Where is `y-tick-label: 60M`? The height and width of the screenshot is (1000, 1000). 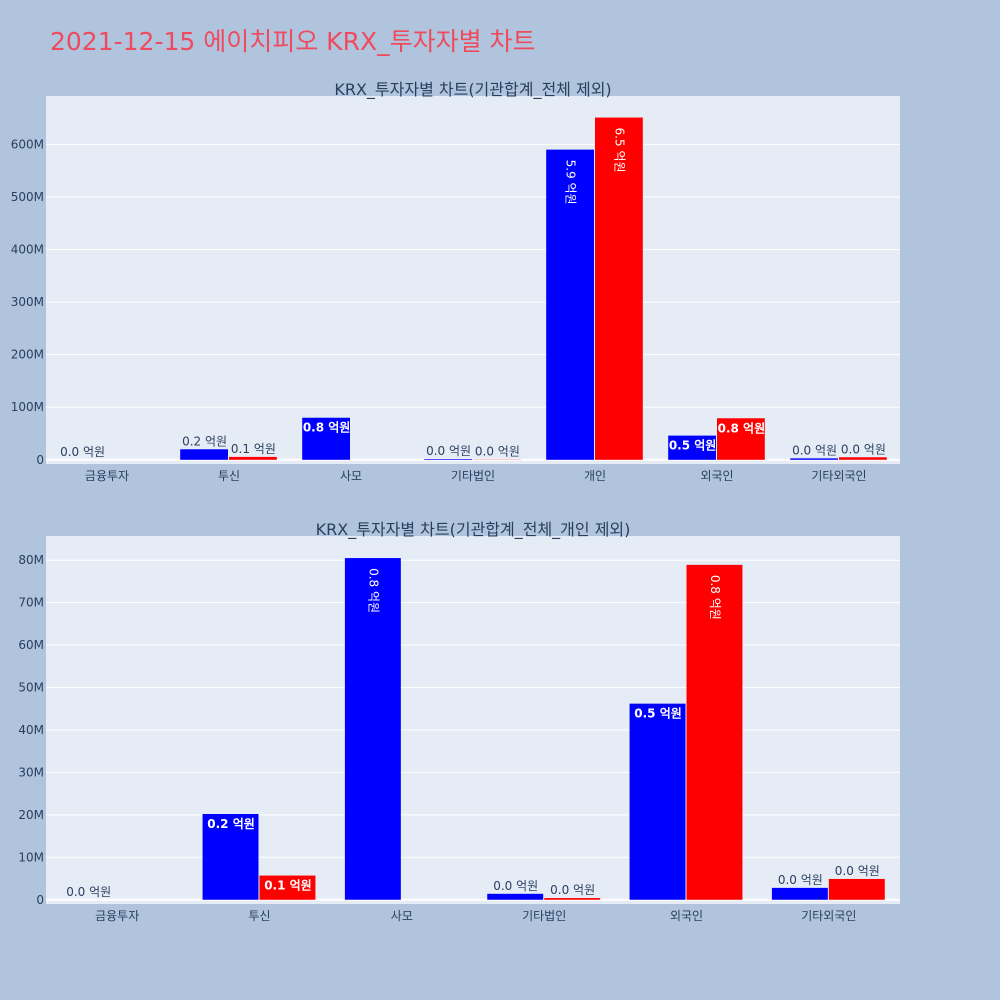
y-tick-label: 60M is located at coordinates (31, 645).